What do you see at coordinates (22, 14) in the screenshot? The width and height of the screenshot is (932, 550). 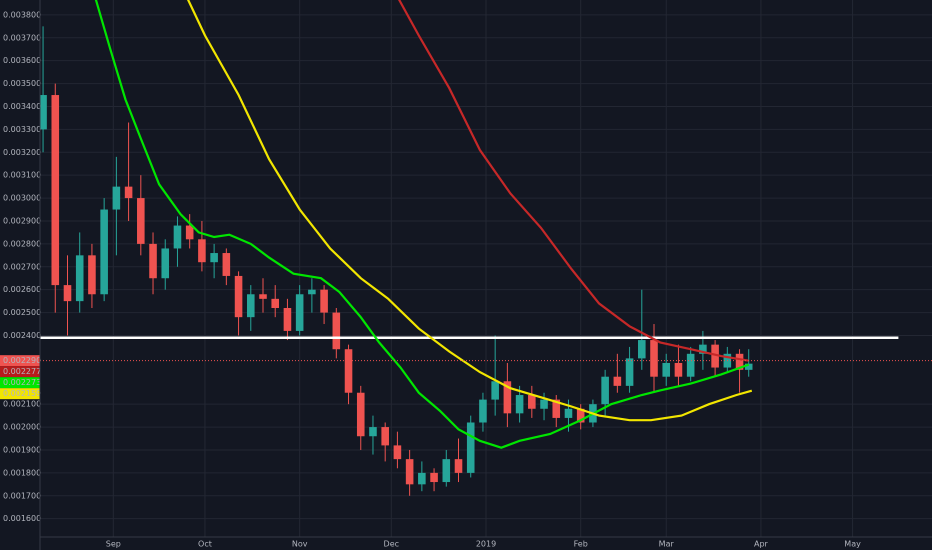 I see `y-tick-label: 0.003800` at bounding box center [22, 14].